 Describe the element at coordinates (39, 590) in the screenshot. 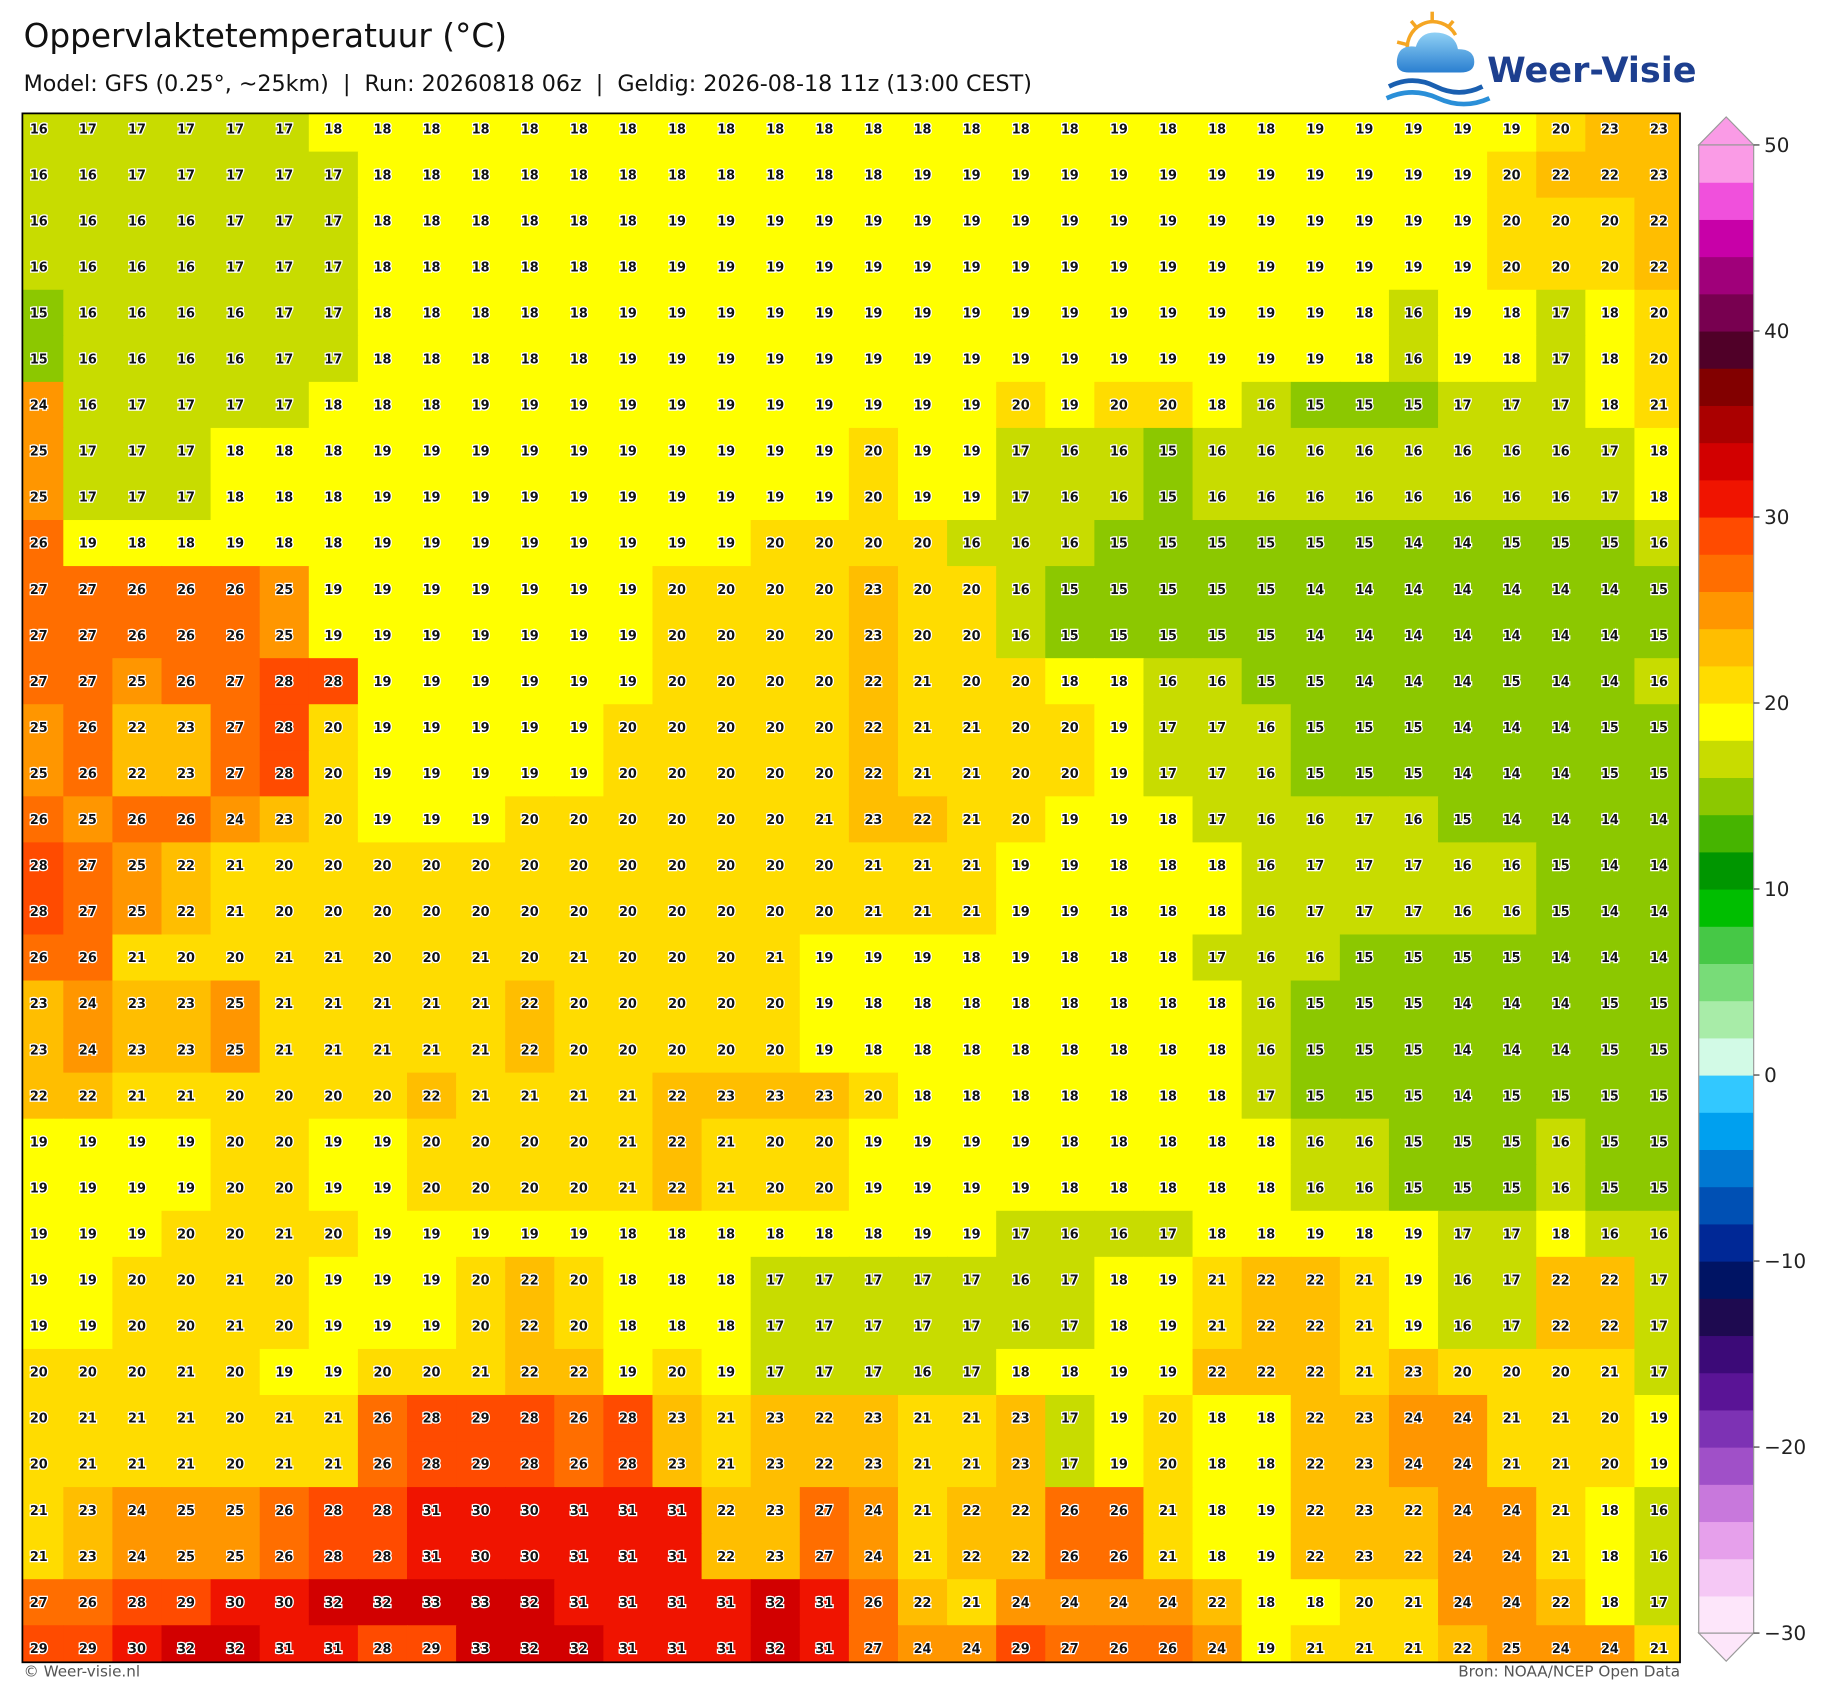

I see `temperature-label: 27` at that location.